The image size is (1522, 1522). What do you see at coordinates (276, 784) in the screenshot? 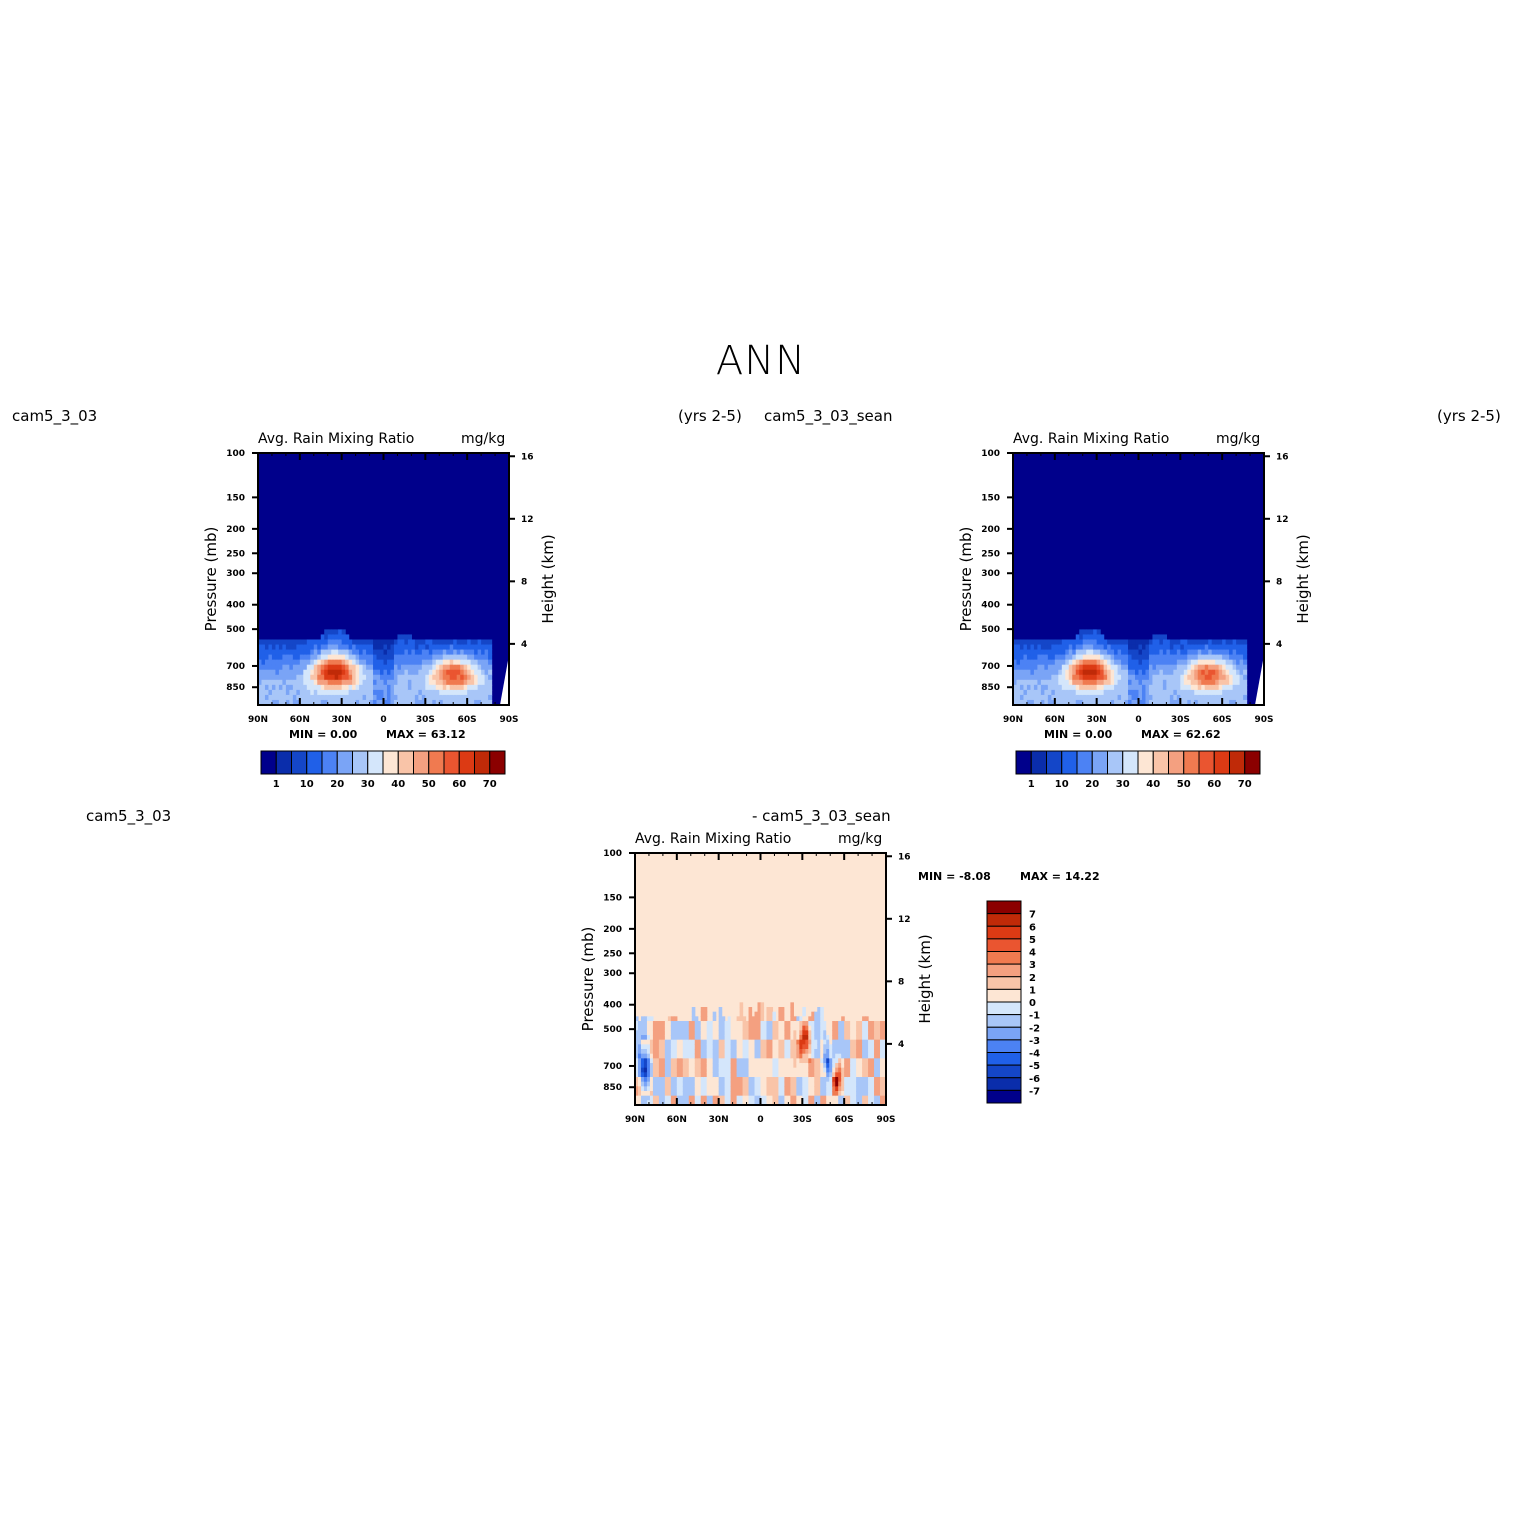
I see `colorbar-label: 1` at bounding box center [276, 784].